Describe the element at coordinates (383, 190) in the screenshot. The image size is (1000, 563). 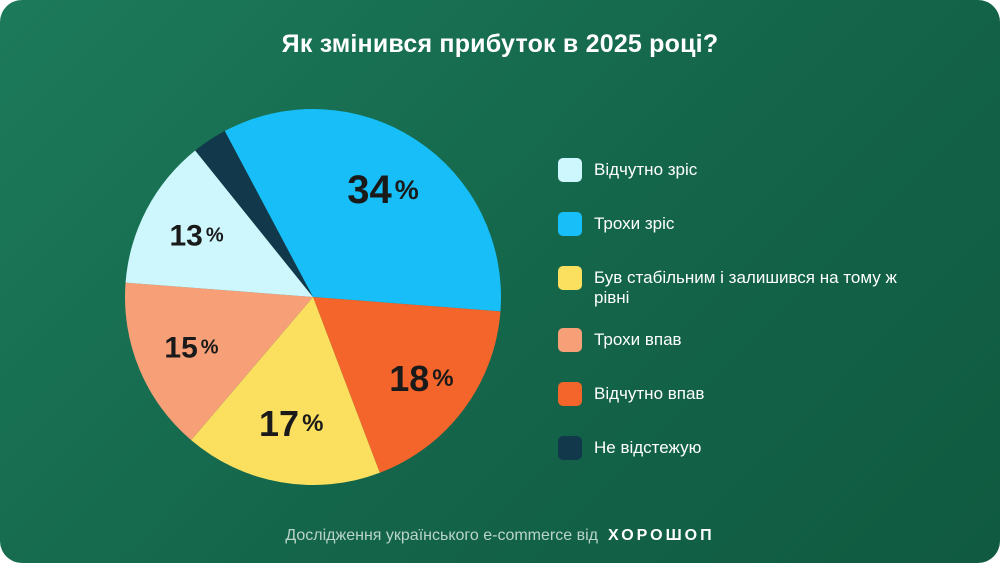
I see `slice-value-label: 34%` at that location.